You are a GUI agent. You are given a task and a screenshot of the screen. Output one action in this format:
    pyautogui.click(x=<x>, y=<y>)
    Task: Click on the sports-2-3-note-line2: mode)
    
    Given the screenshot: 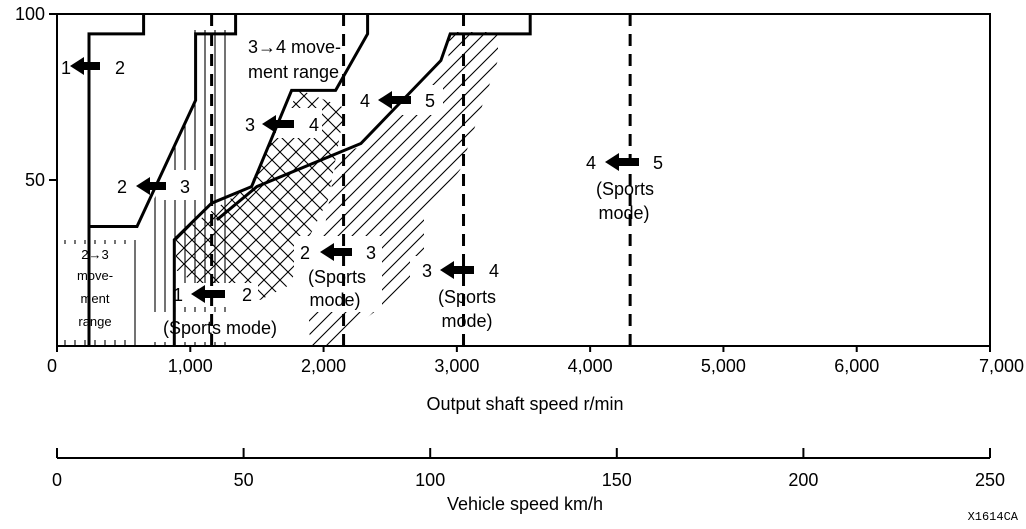 What is the action you would take?
    pyautogui.click(x=334, y=300)
    